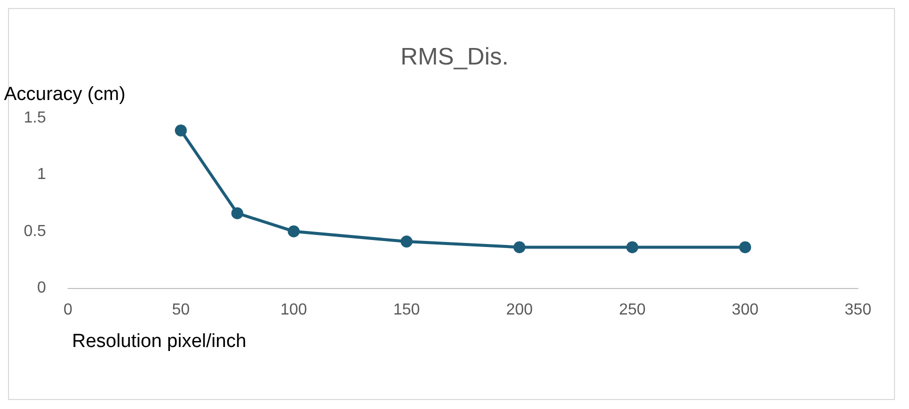  What do you see at coordinates (35, 231) in the screenshot?
I see `y-tick-label: 0.5` at bounding box center [35, 231].